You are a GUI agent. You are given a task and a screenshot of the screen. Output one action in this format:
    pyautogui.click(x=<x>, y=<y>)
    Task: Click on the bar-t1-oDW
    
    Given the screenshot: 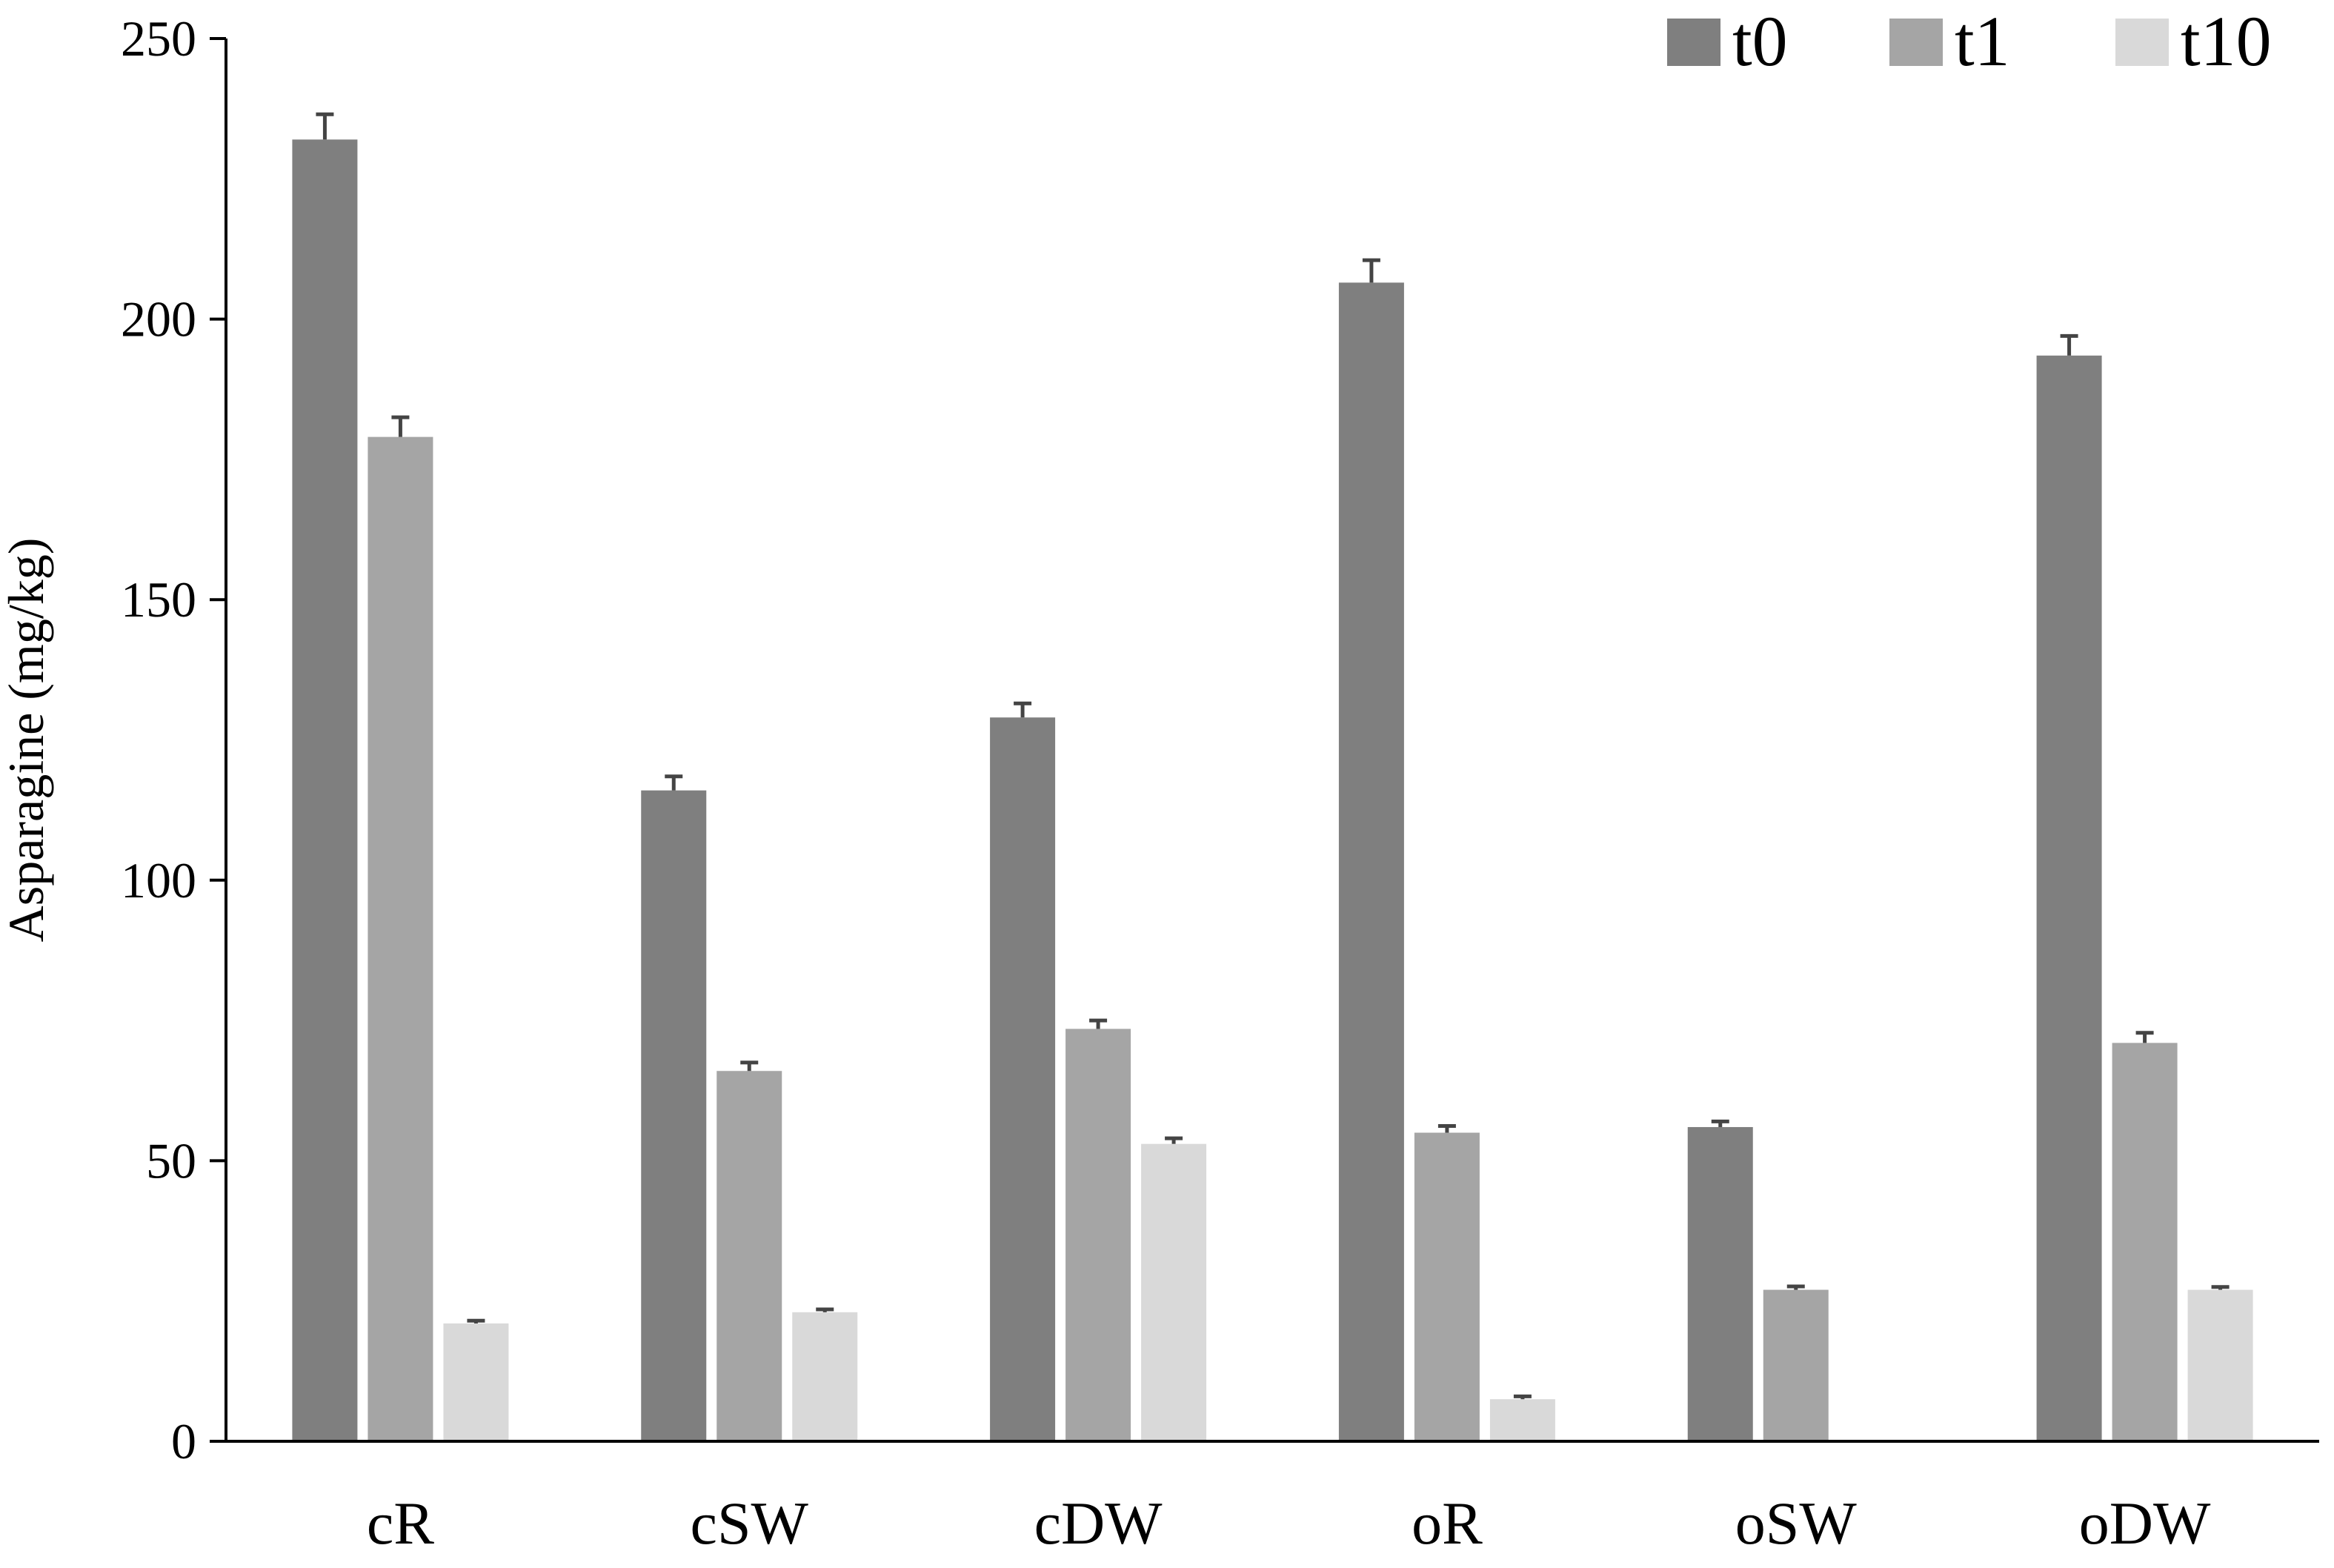 What is the action you would take?
    pyautogui.click(x=2145, y=1242)
    